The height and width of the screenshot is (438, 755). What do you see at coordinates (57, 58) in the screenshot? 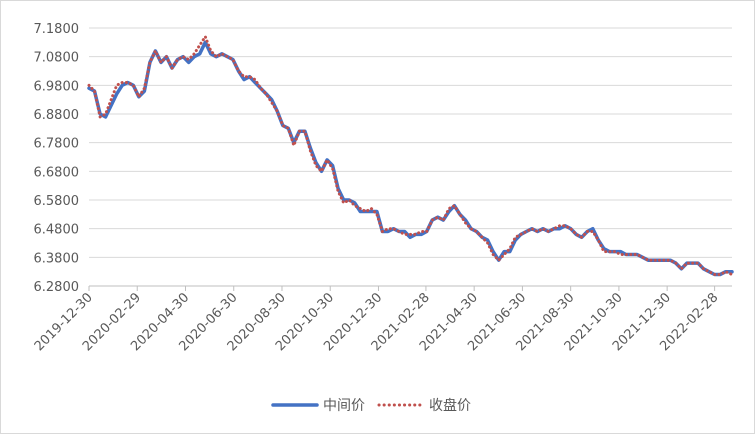
I see `y-tick-label: 7.0800` at bounding box center [57, 58].